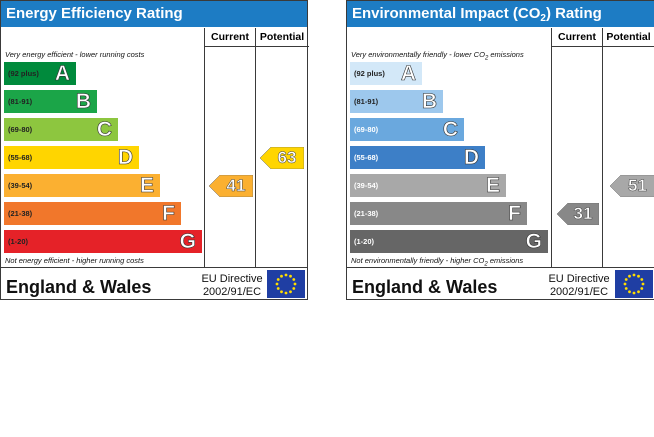 Image resolution: width=654 pixels, height=437 pixels. I want to click on panel-title: Environmental Impact (CO2) Rating, so click(500, 14).